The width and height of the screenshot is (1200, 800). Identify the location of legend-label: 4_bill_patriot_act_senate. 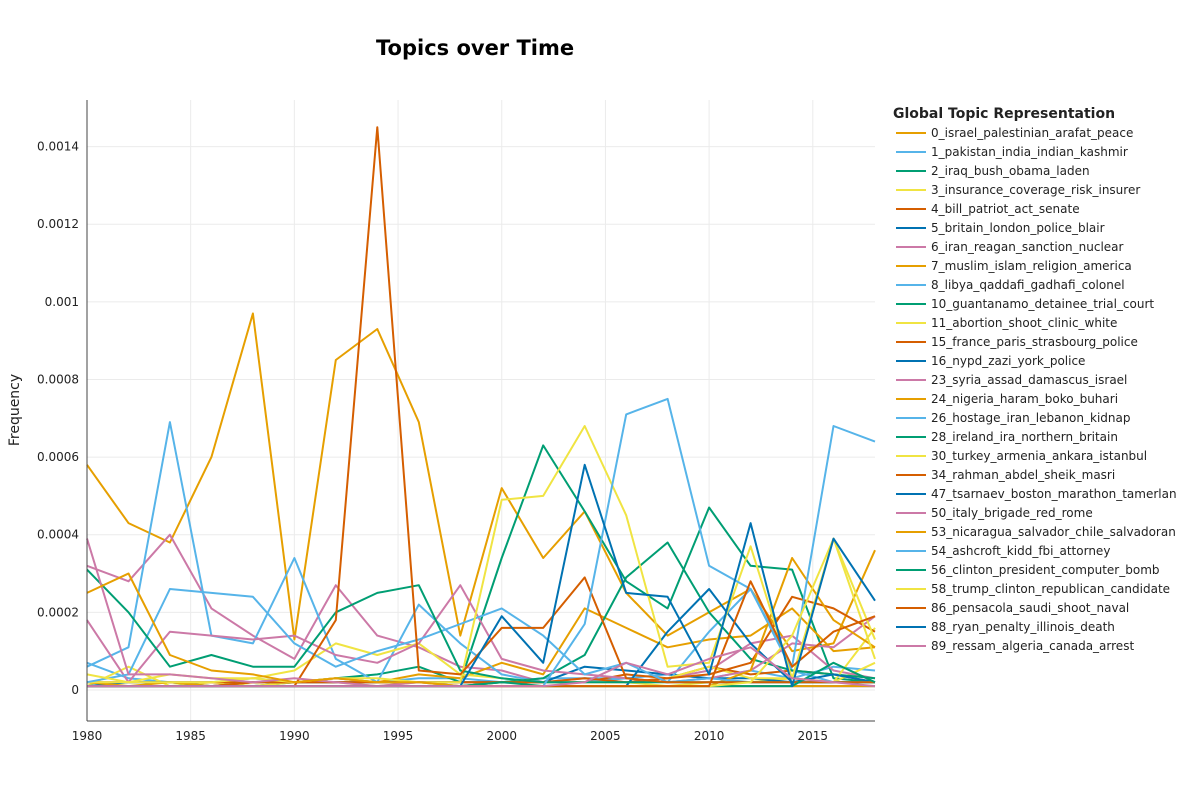
(1005, 209).